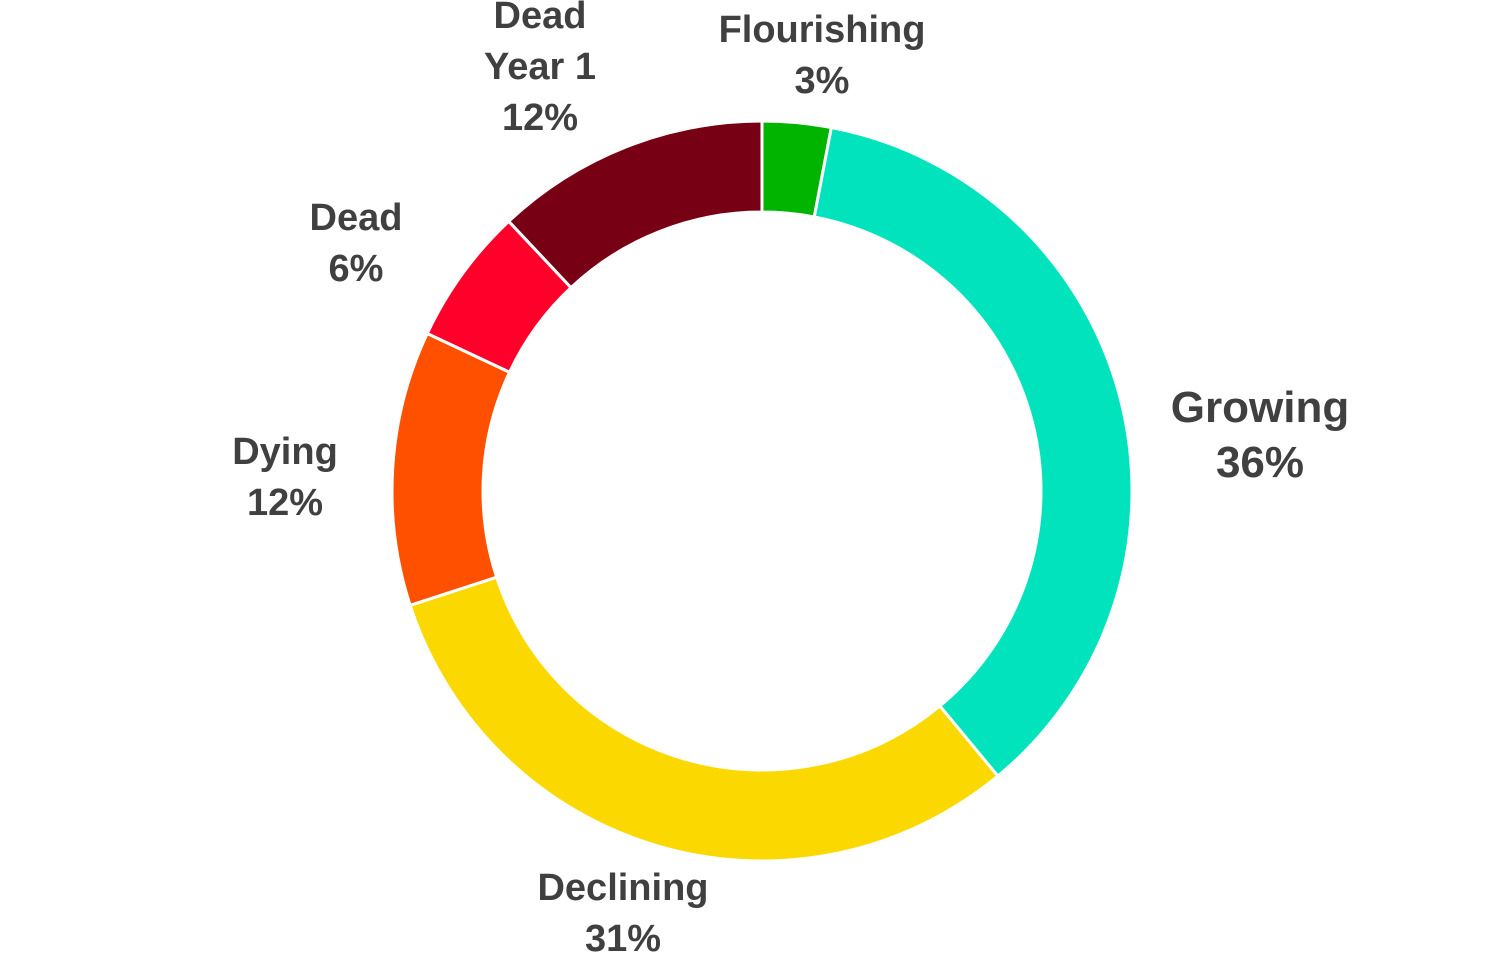 The image size is (1500, 965). I want to click on donut-slice-growing, so click(973, 452).